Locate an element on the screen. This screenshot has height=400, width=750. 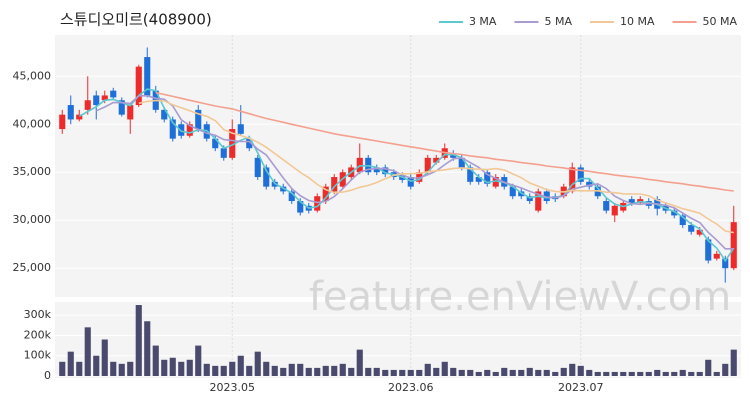
watermark: feature.enViewV.com is located at coordinates (520, 297).